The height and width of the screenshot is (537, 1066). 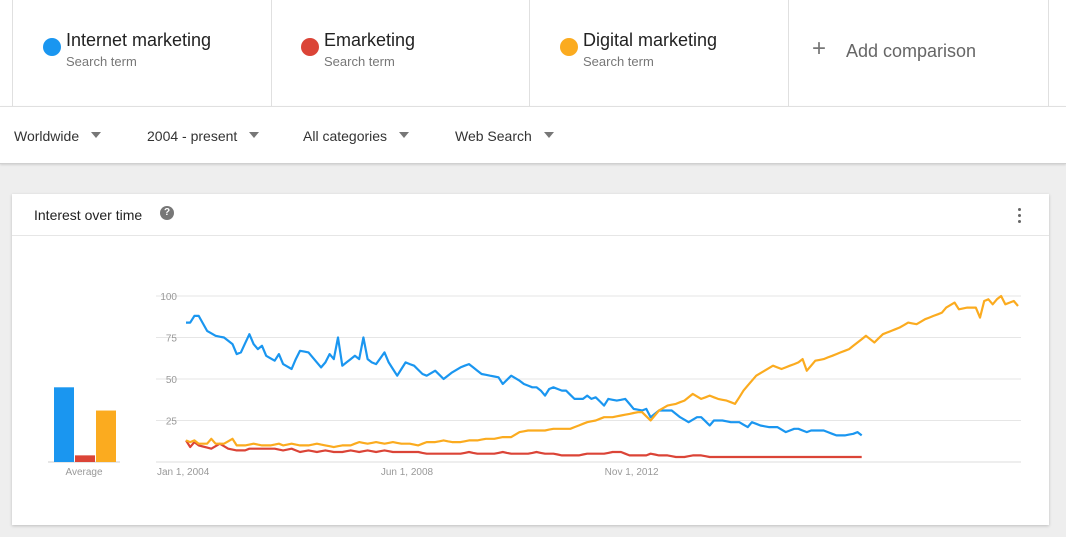 I want to click on y-tick-label: 75, so click(x=172, y=339).